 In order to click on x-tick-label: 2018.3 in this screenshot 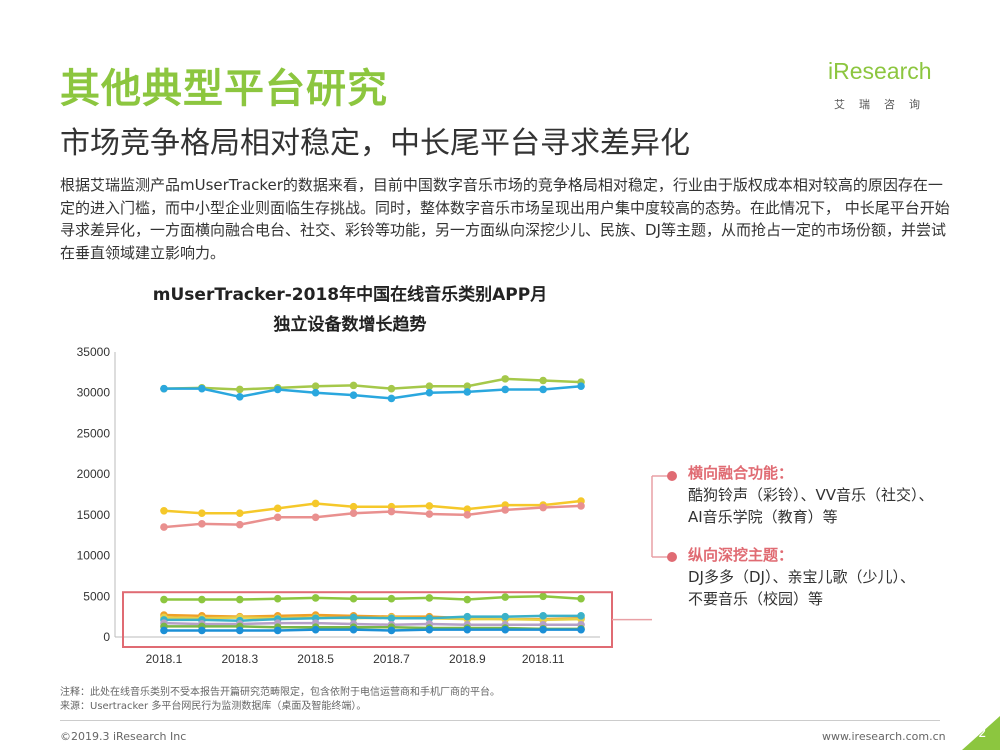, I will do `click(239, 659)`.